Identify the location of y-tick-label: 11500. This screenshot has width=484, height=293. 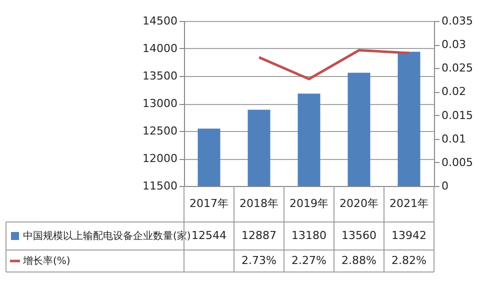
(160, 186).